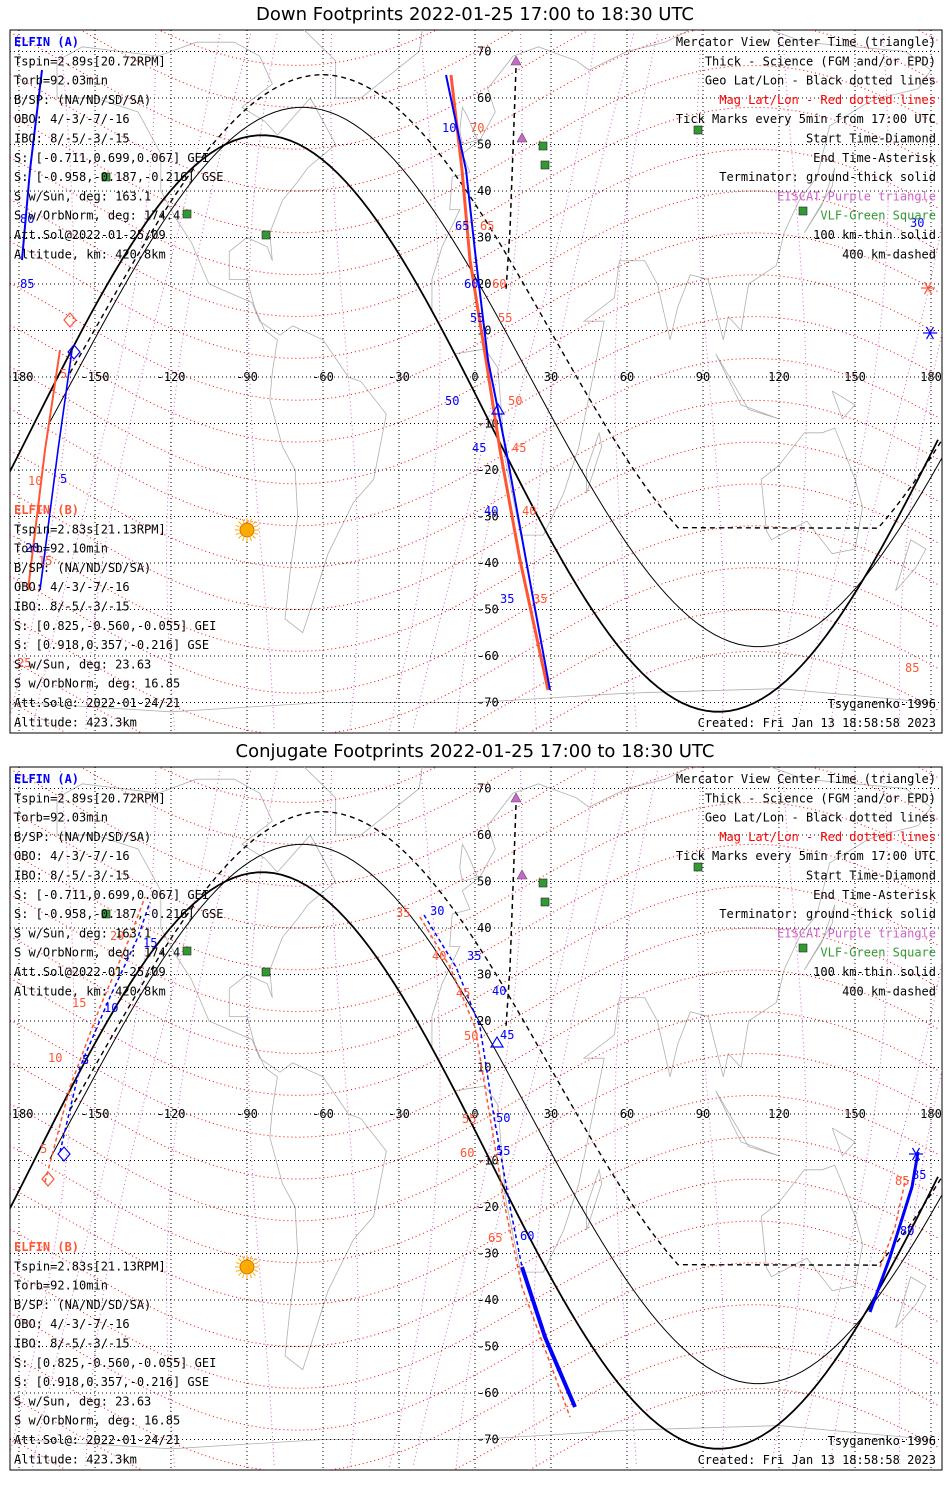 Image resolution: width=950 pixels, height=1500 pixels. What do you see at coordinates (72, 1344) in the screenshot?
I see `elfin-b-info: IBO: 8/-5/-3/-15` at bounding box center [72, 1344].